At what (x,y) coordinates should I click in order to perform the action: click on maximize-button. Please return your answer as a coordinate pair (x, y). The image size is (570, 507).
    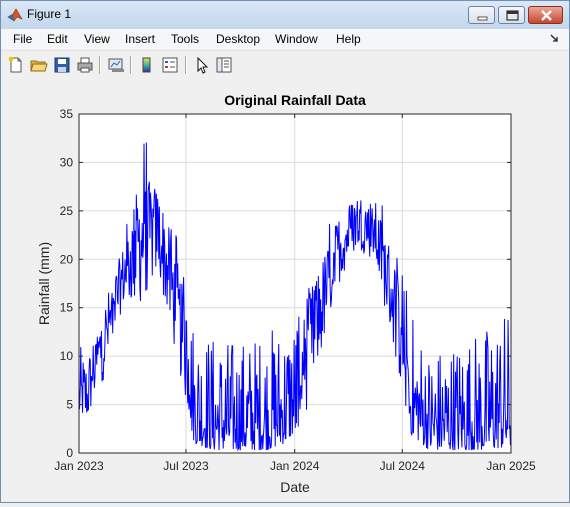
    Looking at the image, I should click on (511, 15).